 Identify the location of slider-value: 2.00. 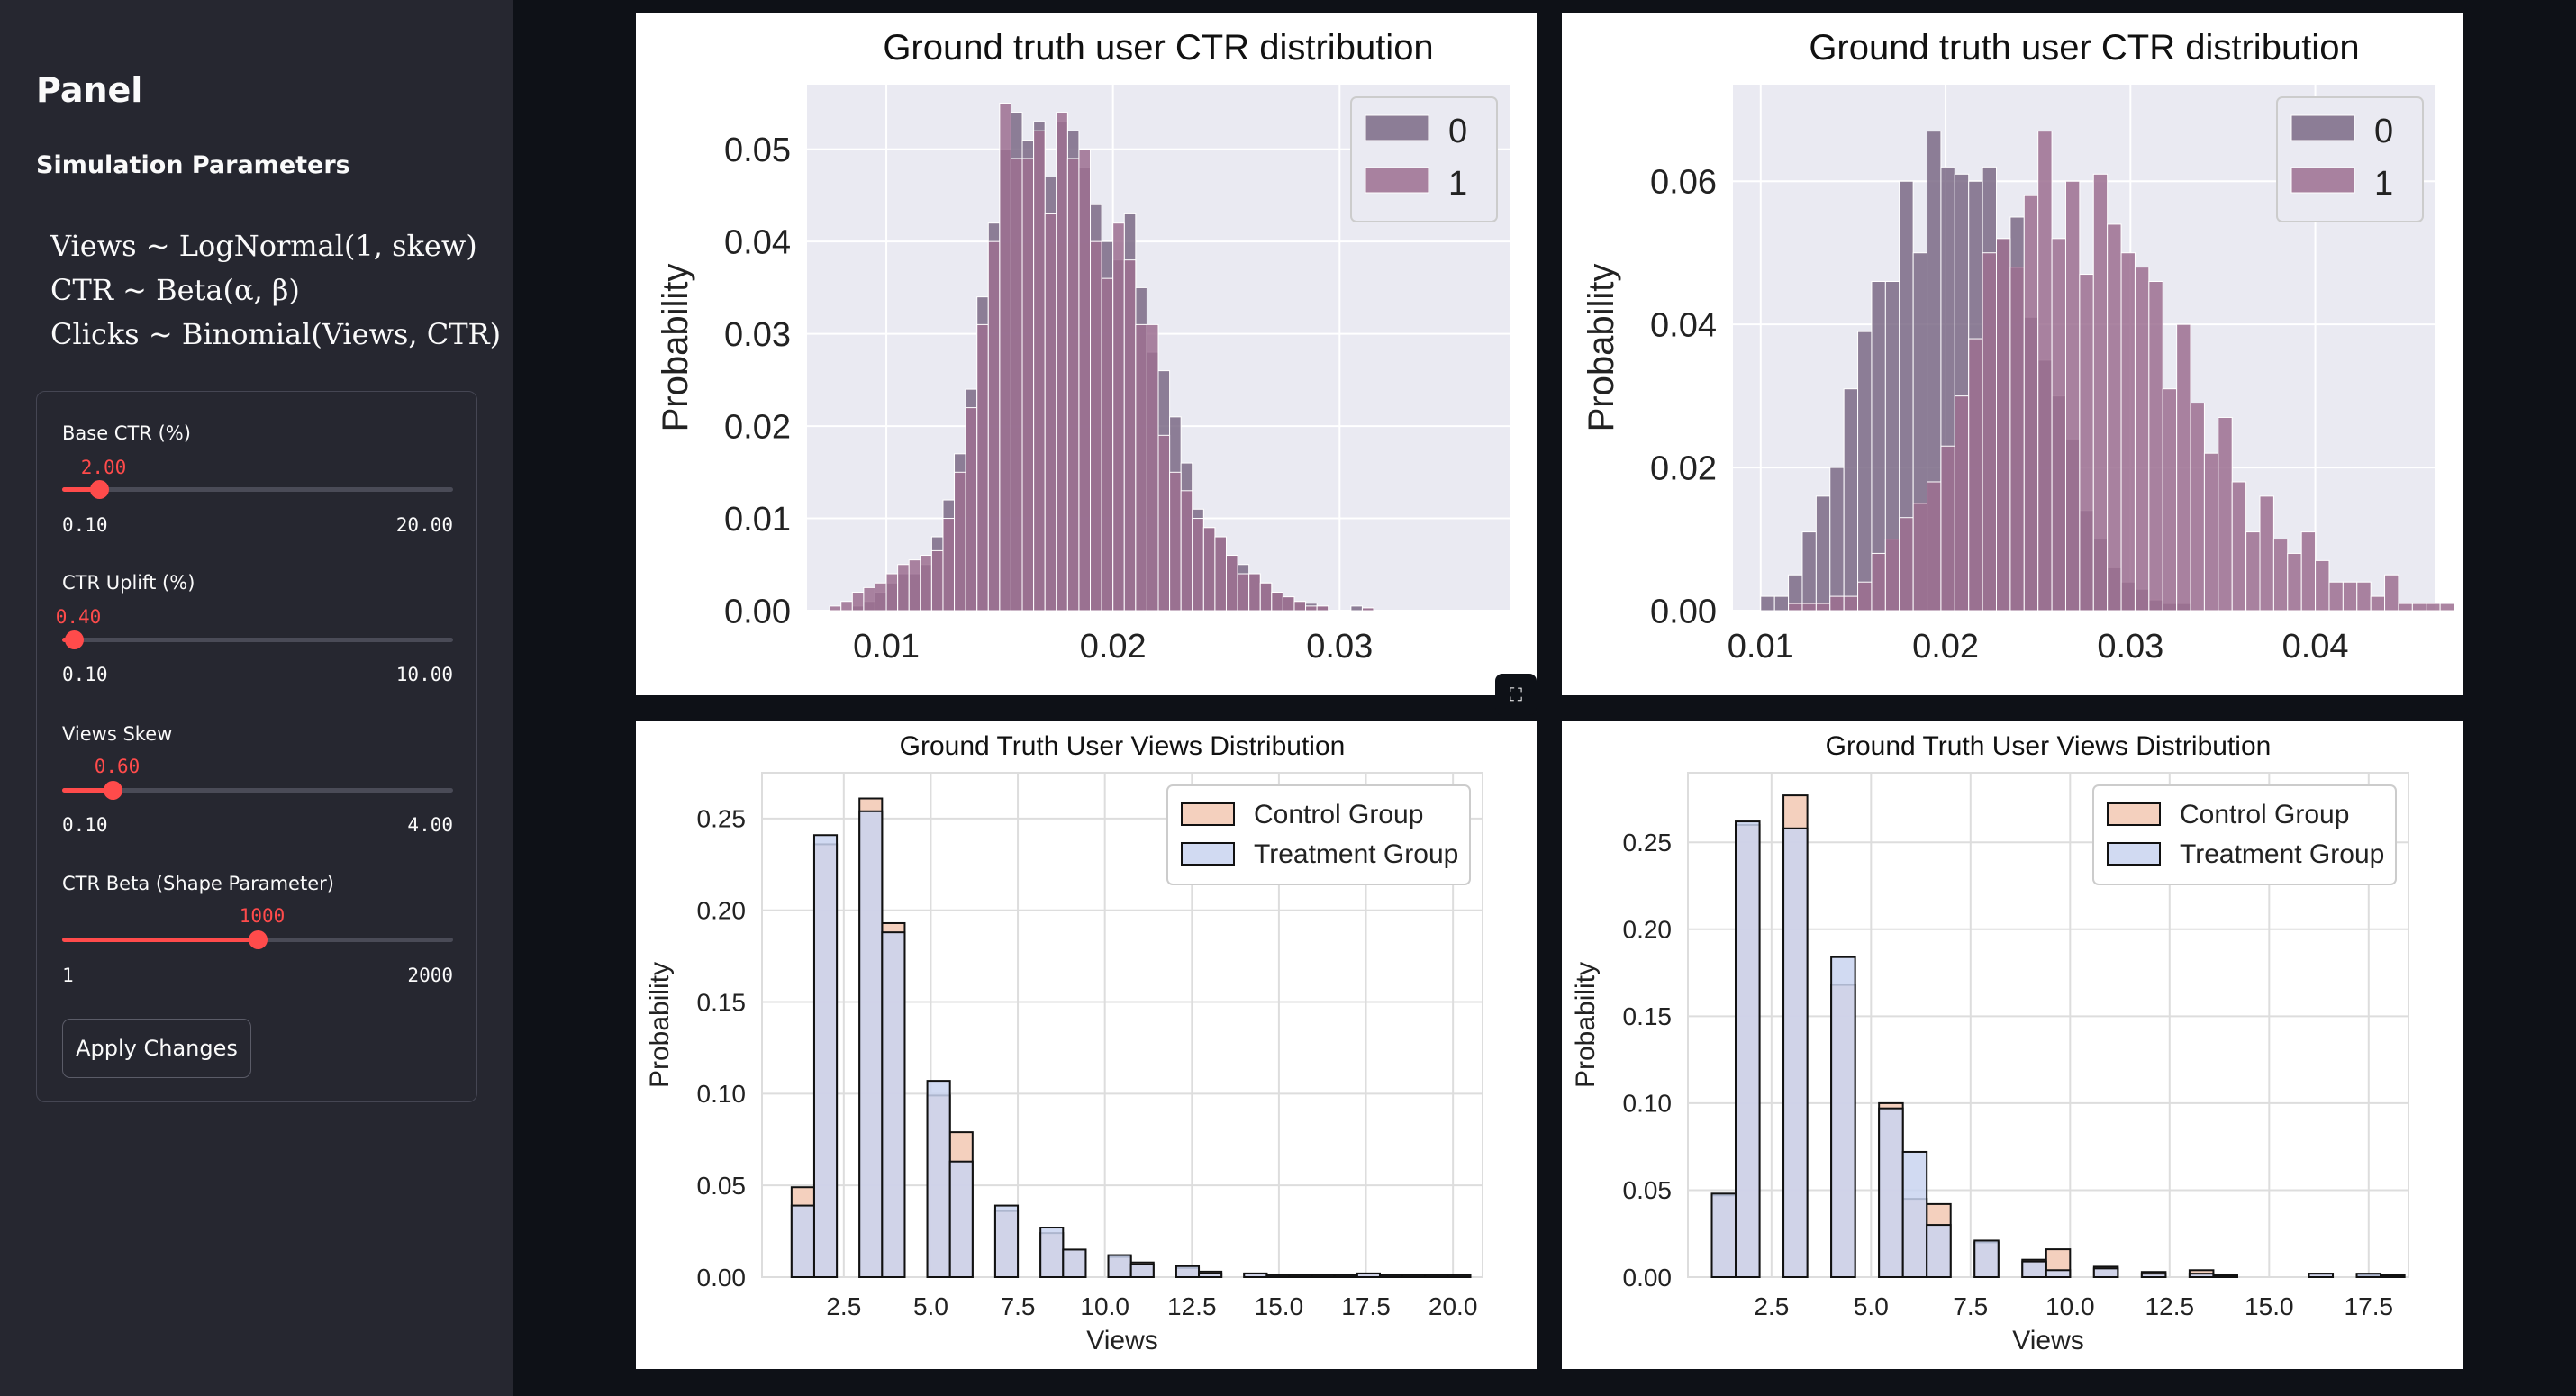
(103, 467).